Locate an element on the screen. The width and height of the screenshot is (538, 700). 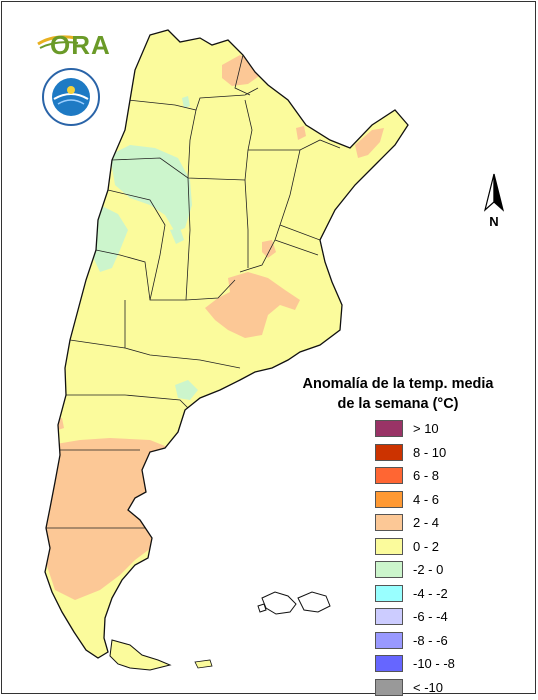
zone-warm-chaco-spot is located at coordinates (301, 133).